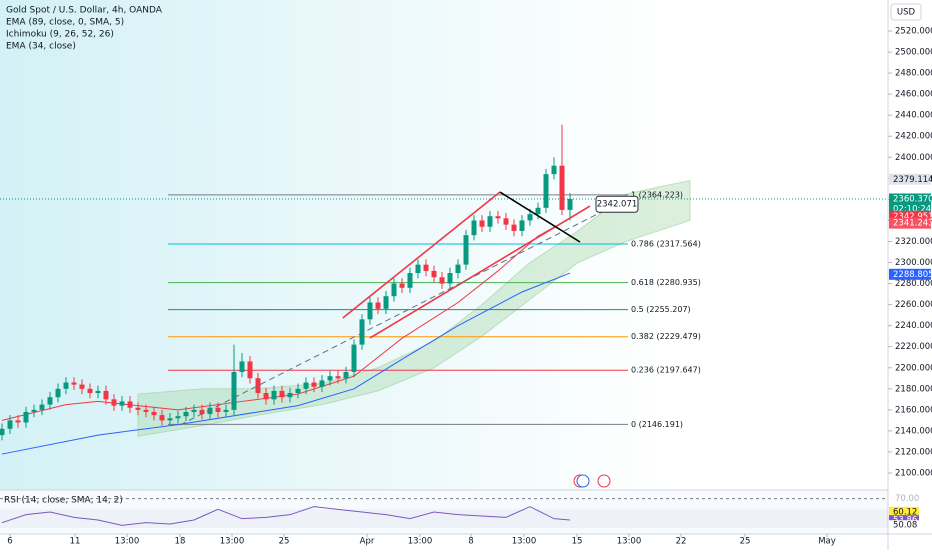 This screenshot has width=932, height=554. What do you see at coordinates (913, 389) in the screenshot?
I see `y-tick-label: 2180.000` at bounding box center [913, 389].